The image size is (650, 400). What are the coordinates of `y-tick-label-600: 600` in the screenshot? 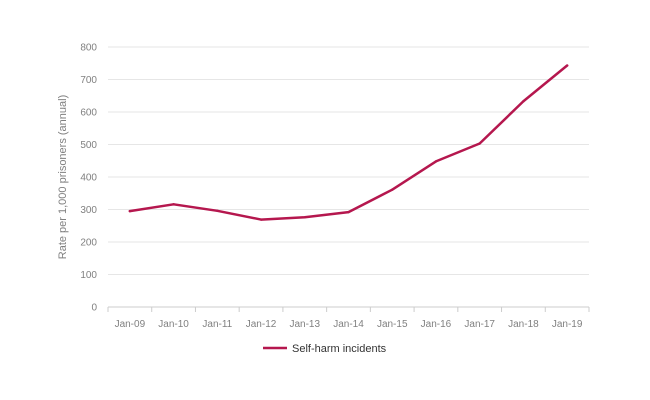 It's located at (88, 113).